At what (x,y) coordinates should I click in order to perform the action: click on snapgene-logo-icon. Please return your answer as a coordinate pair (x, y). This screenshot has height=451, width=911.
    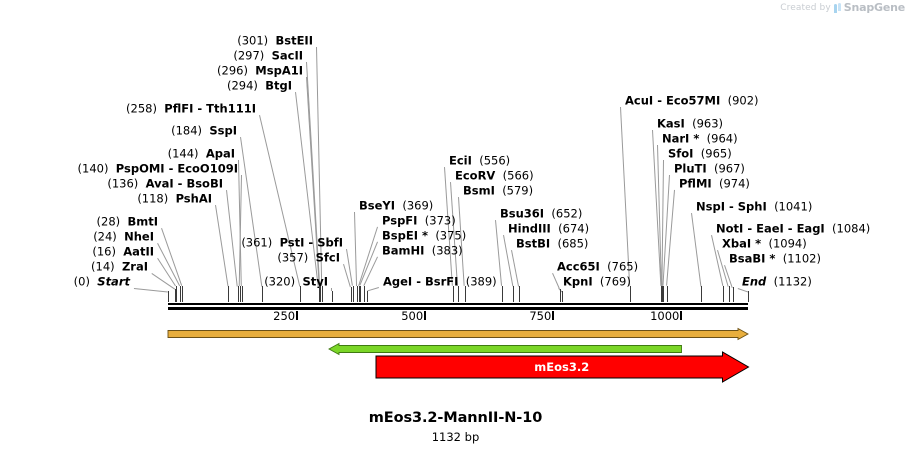
    Looking at the image, I should click on (837, 8).